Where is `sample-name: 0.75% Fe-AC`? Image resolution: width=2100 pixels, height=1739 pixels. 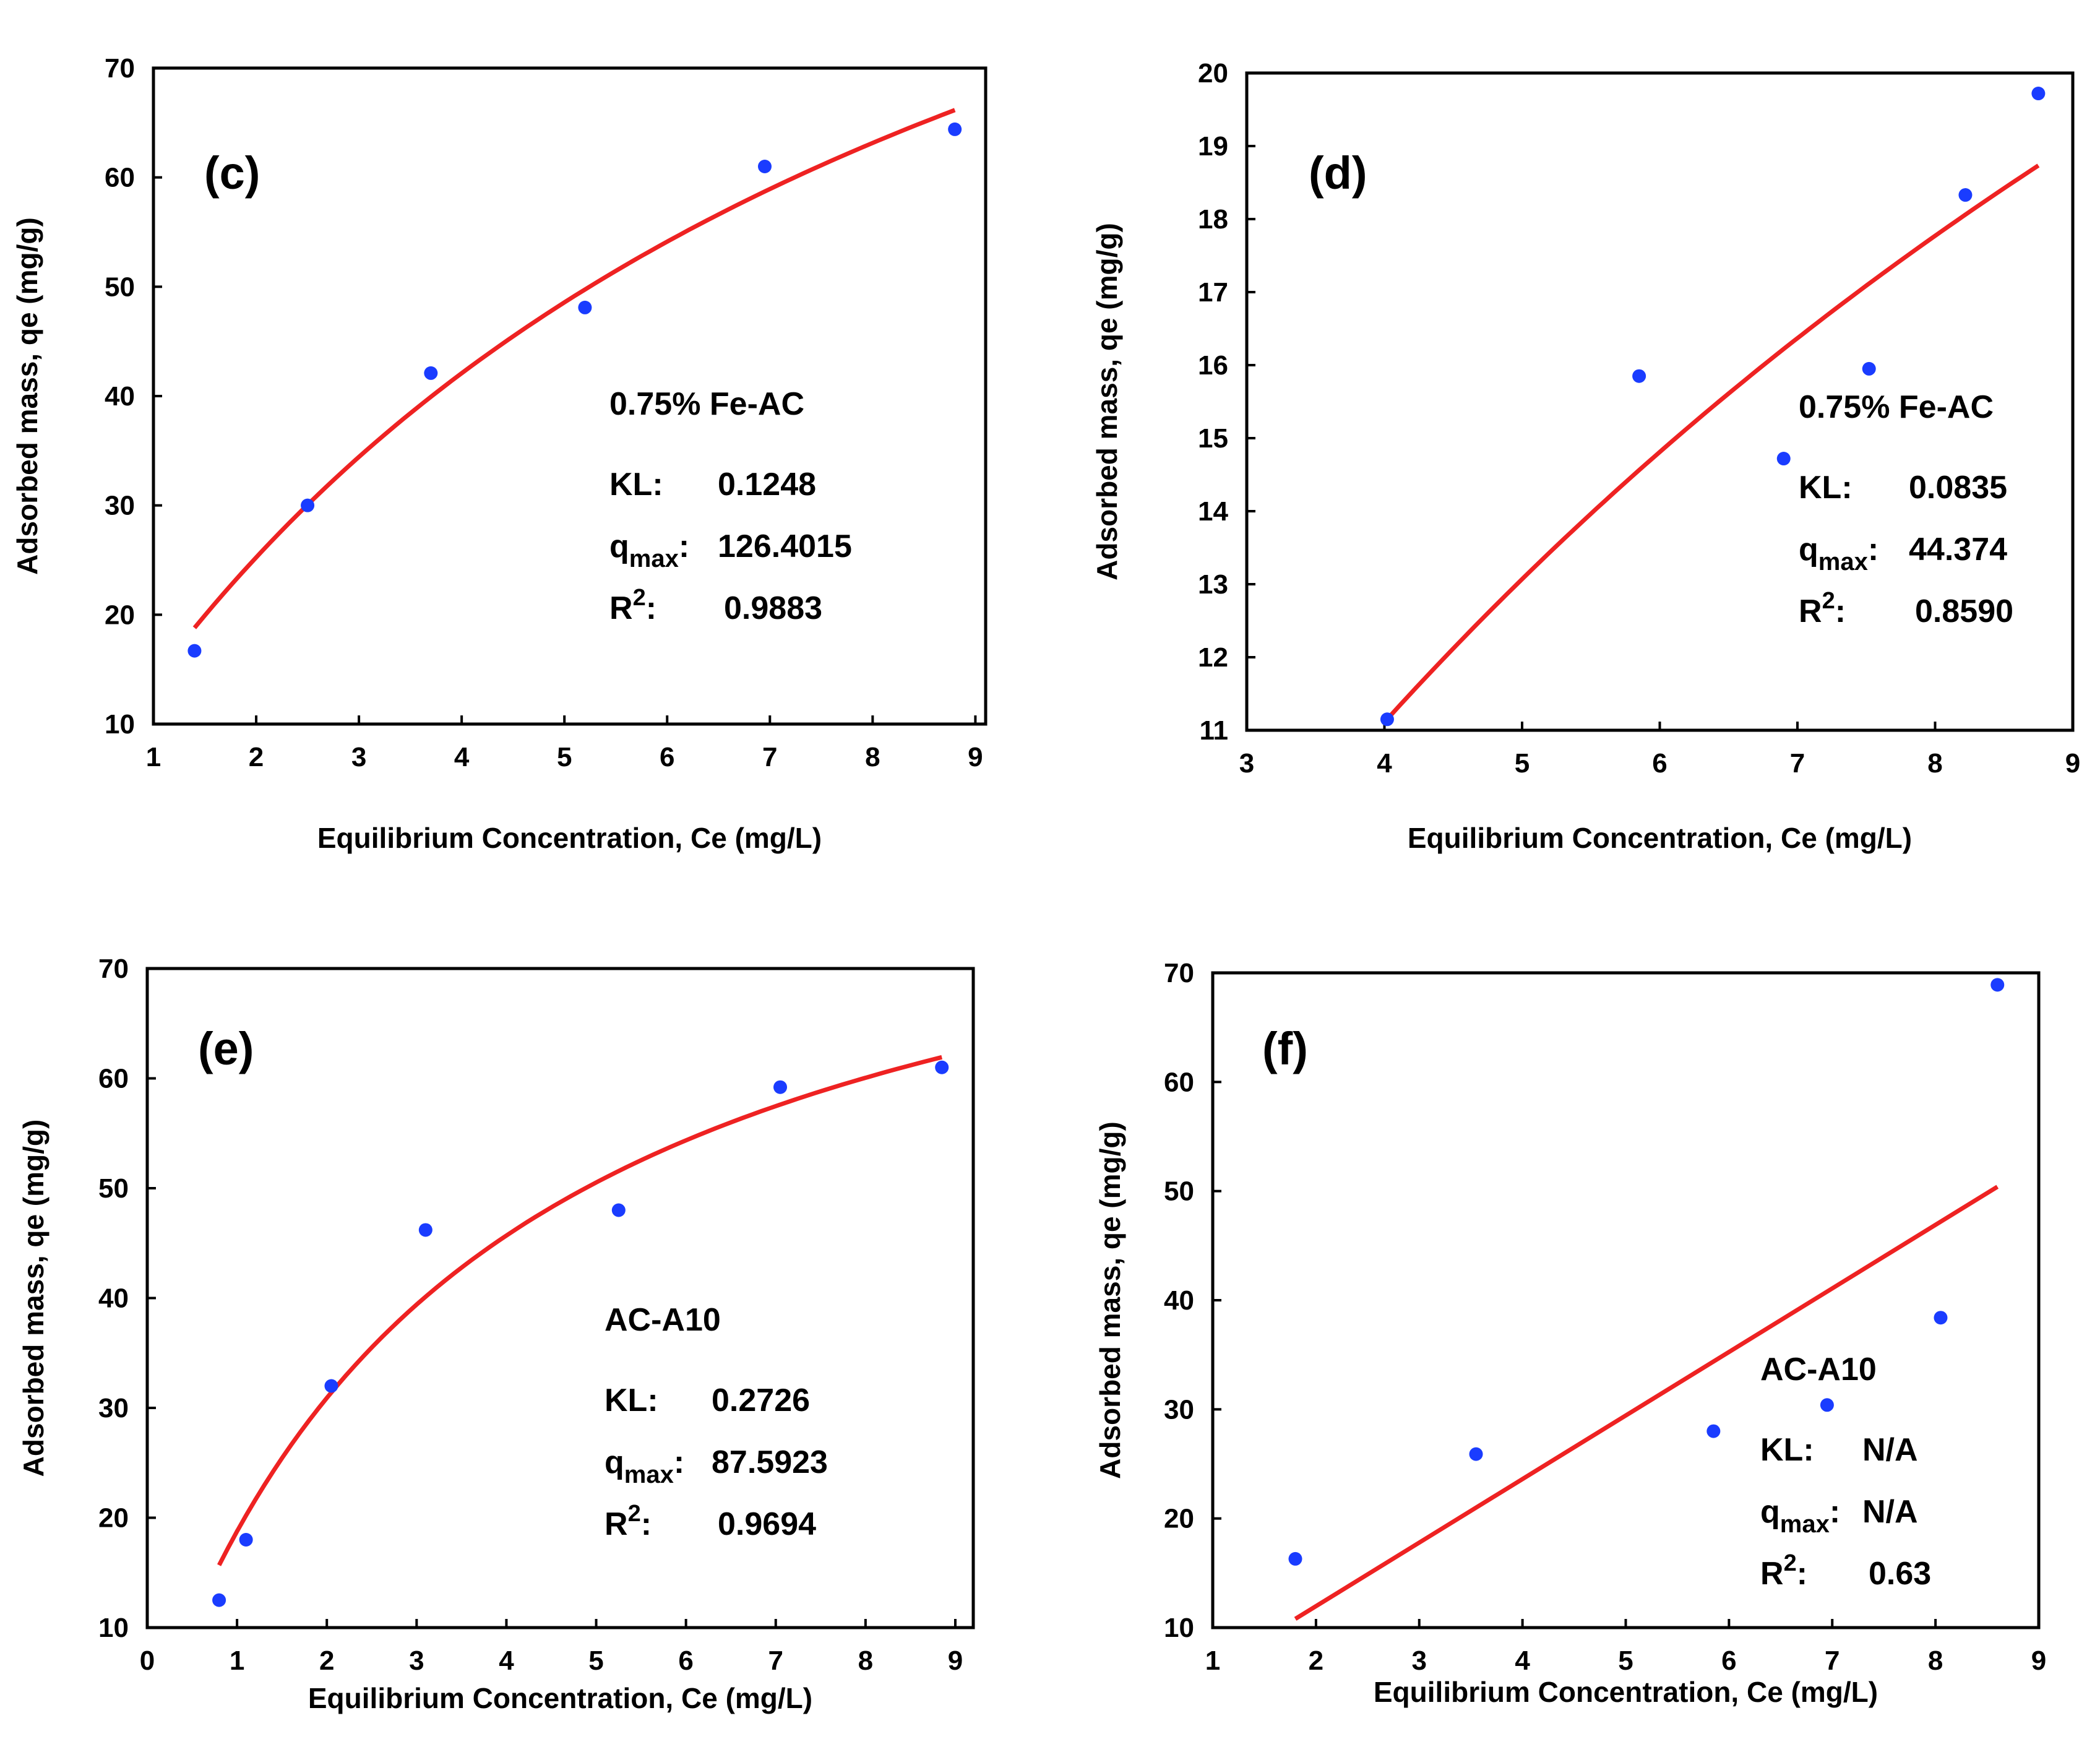 sample-name: 0.75% Fe-AC is located at coordinates (1896, 407).